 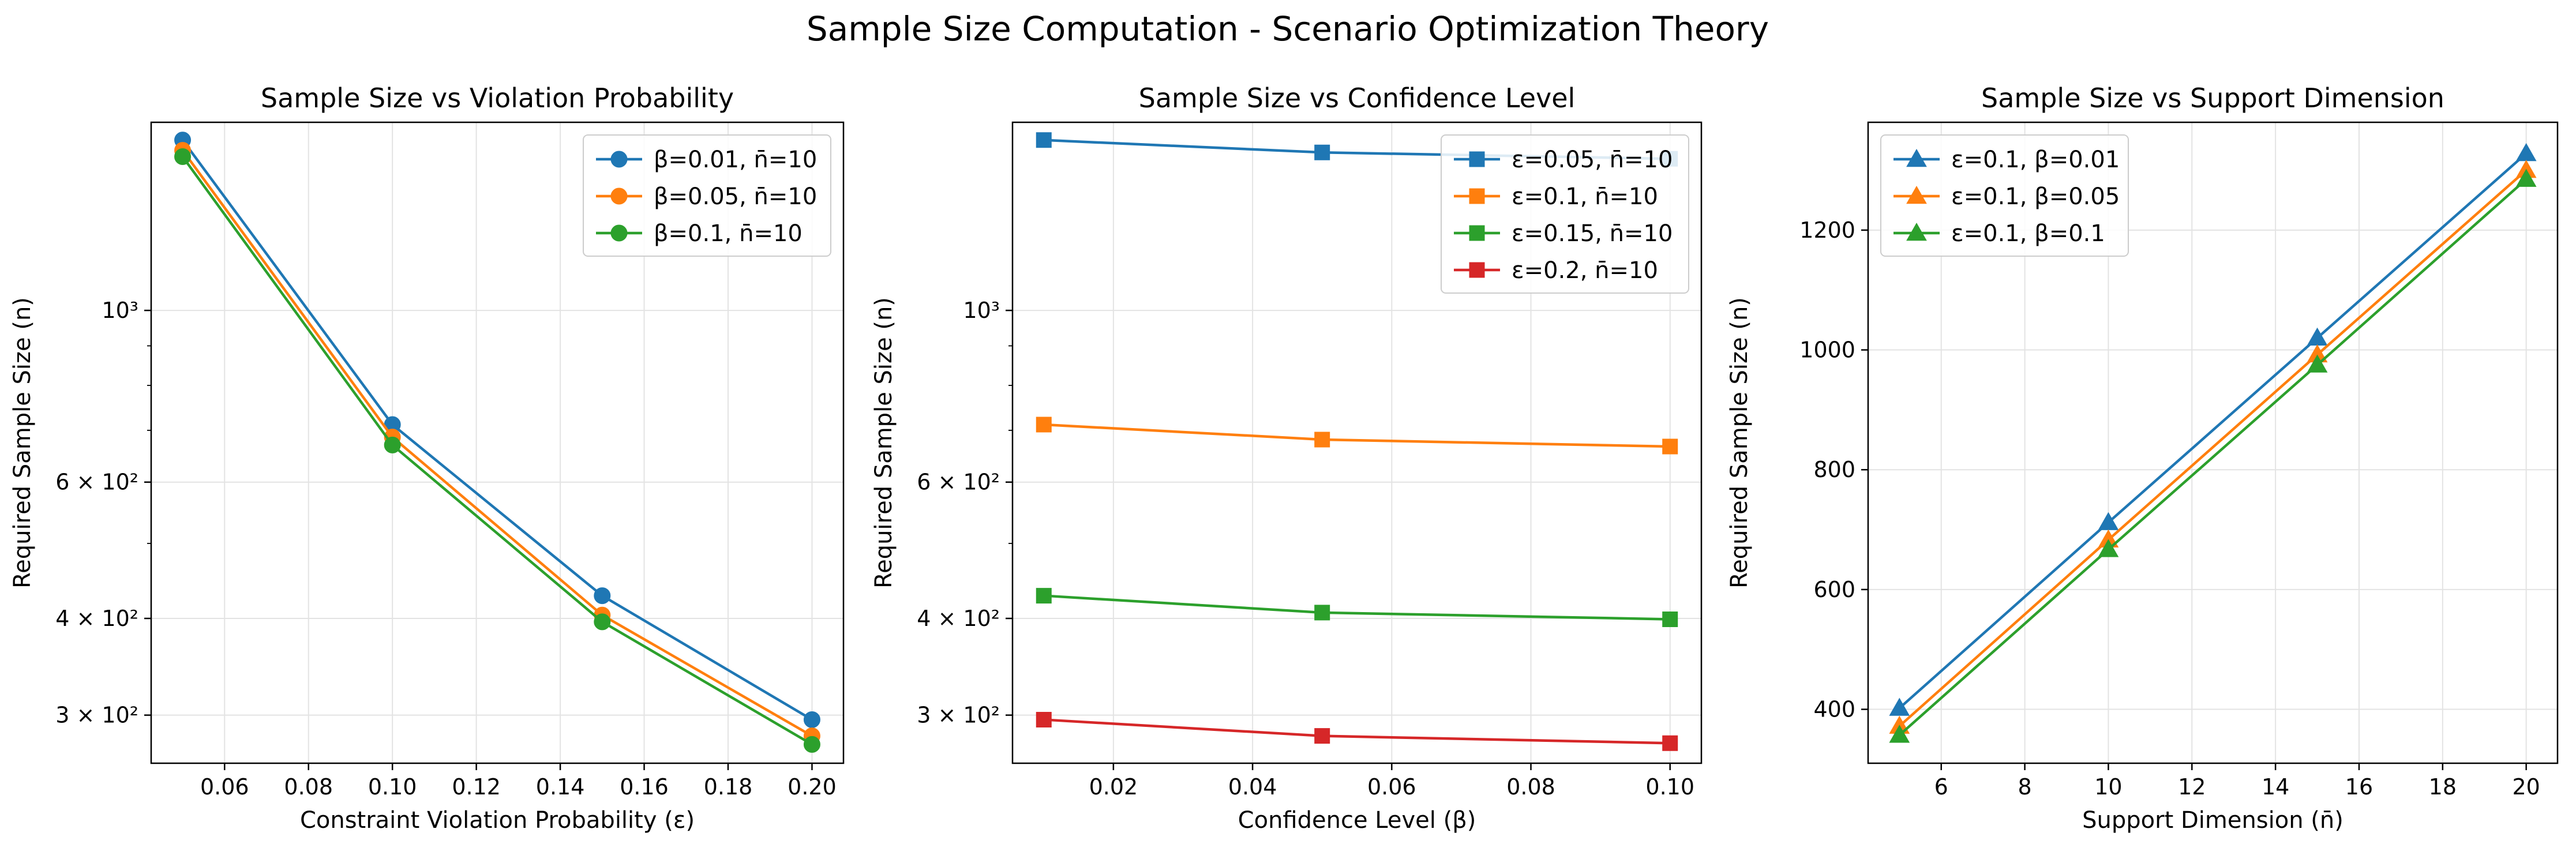 I want to click on legend-label: β=0.1, n̄=10, so click(x=728, y=233).